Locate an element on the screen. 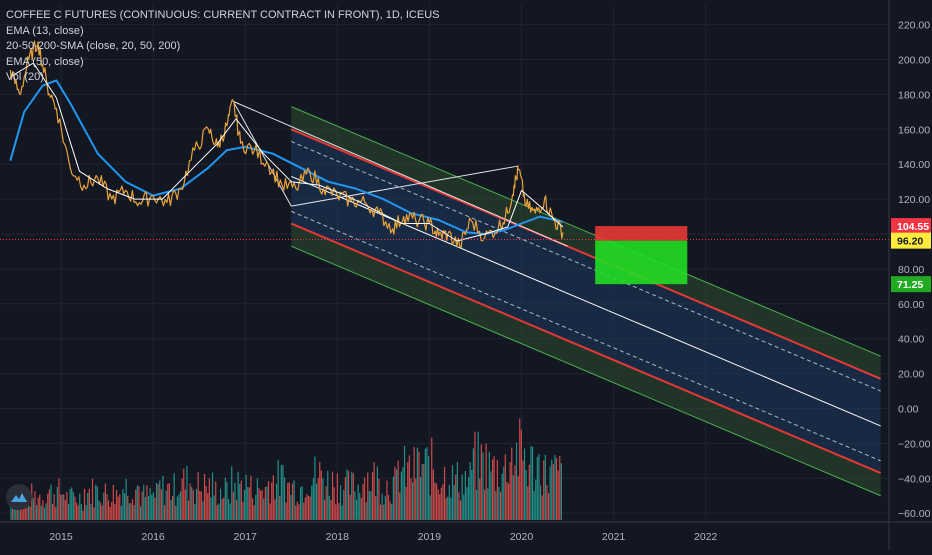 This screenshot has width=932, height=555. y-tick-label: −40.00 is located at coordinates (914, 479).